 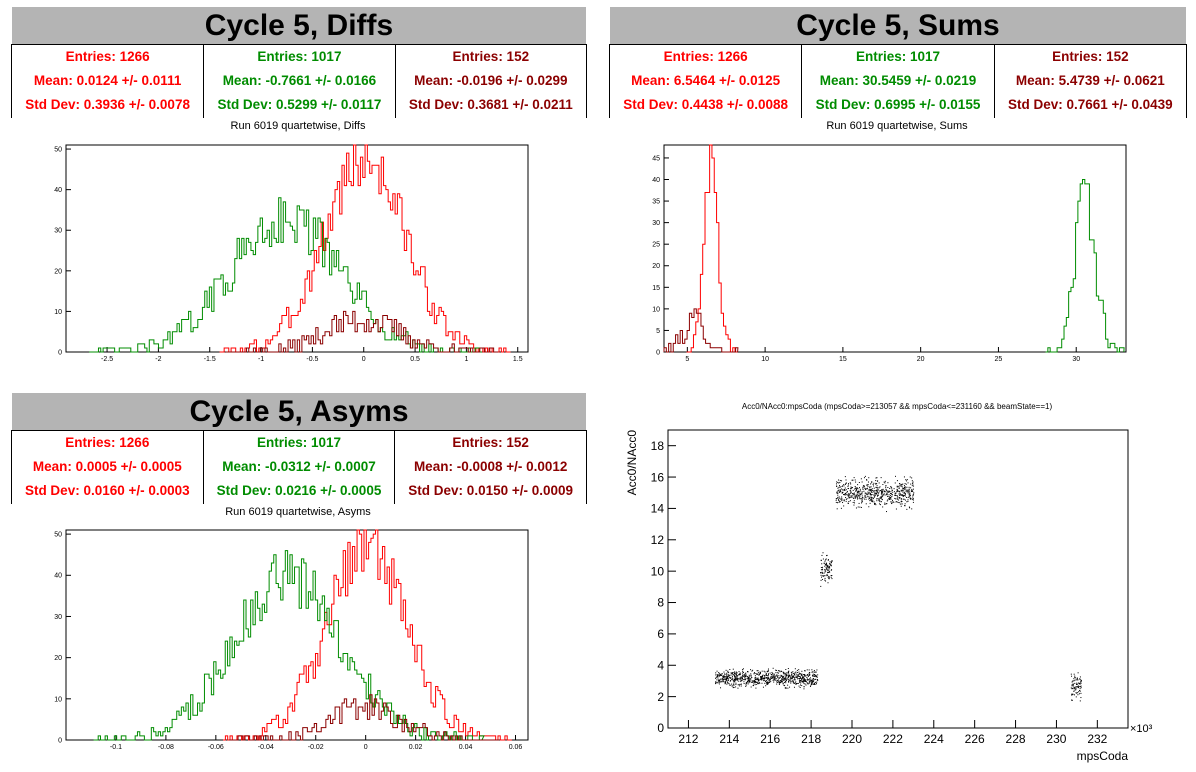 I want to click on x-tick-label: -0.08, so click(x=166, y=747).